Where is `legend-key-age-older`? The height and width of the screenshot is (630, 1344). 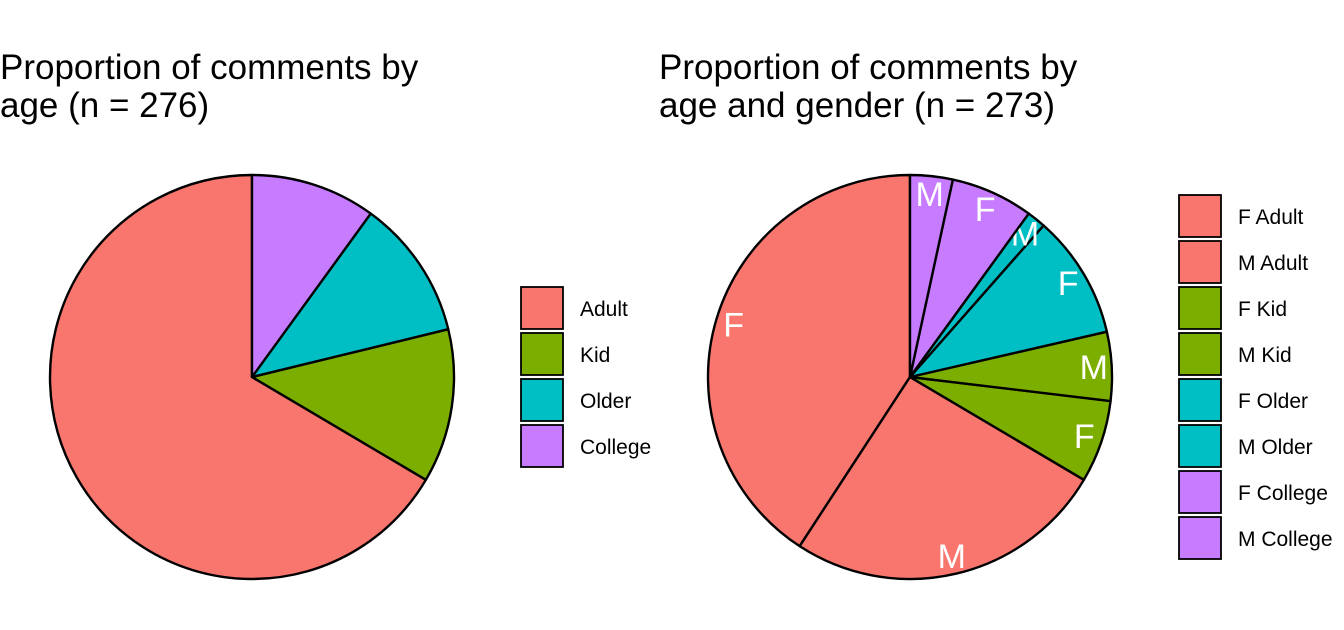
legend-key-age-older is located at coordinates (542, 400).